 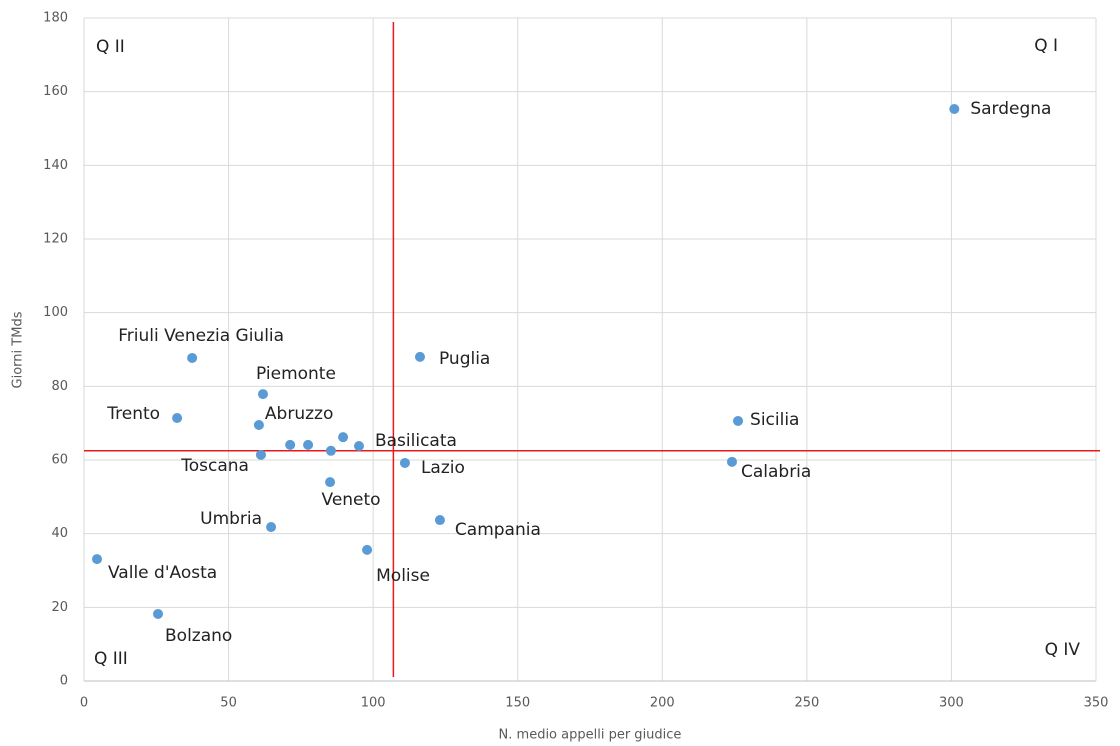 What do you see at coordinates (1096, 703) in the screenshot?
I see `x-tick-label: 350` at bounding box center [1096, 703].